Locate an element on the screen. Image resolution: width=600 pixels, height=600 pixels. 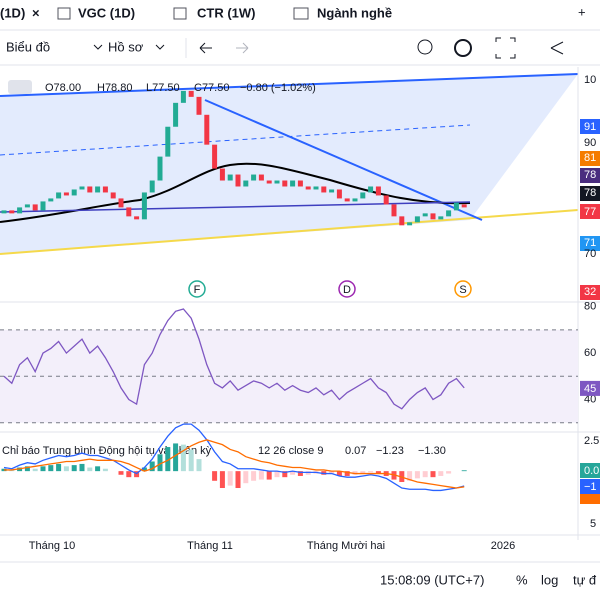
macd-badge is located at coordinates (590, 486).